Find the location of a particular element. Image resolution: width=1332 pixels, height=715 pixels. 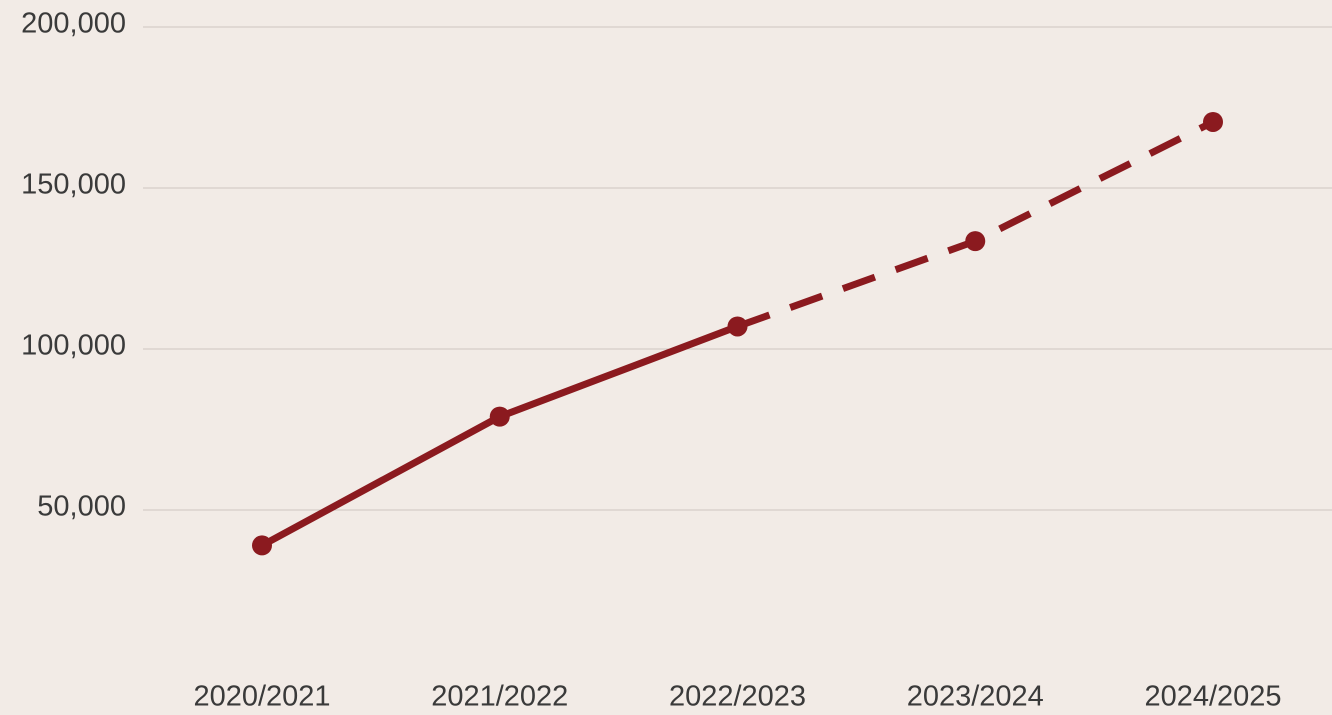

y-tick-label: 150,000 is located at coordinates (73, 185).